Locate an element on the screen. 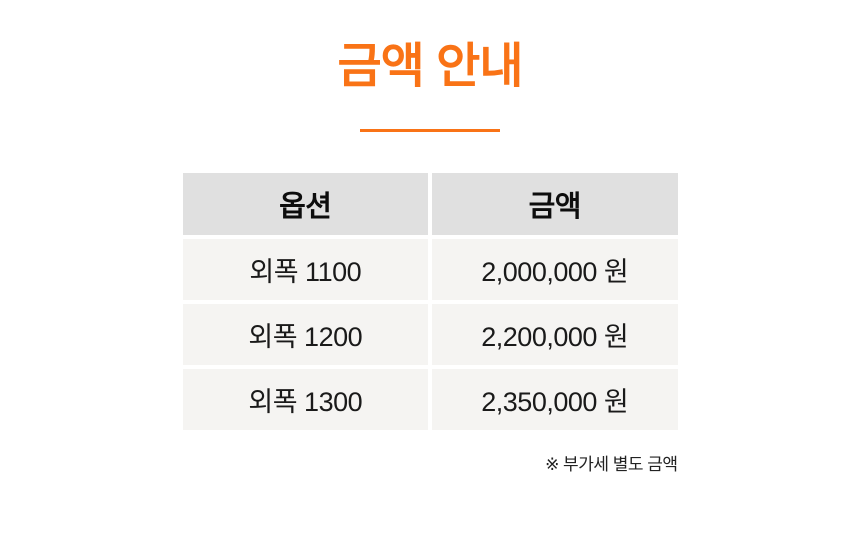 Image resolution: width=860 pixels, height=534 pixels. title-divider is located at coordinates (430, 130).